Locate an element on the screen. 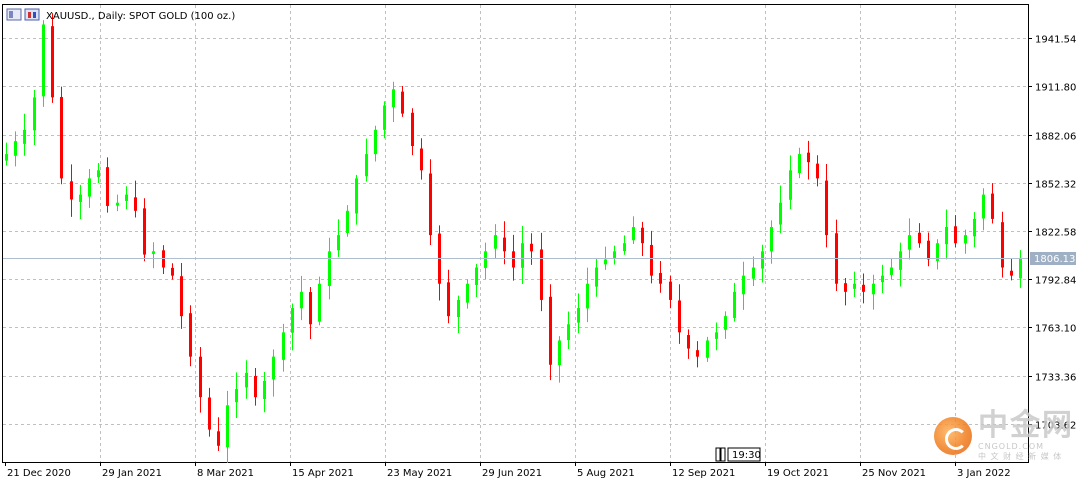 The image size is (1080, 482). watermark-tagline: 中 文 财 经 新 媒 体 is located at coordinates (1020, 456).